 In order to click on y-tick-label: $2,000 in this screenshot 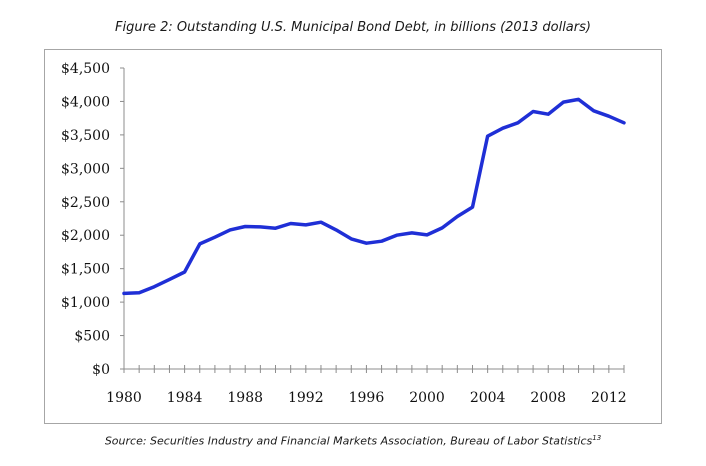, I will do `click(85, 236)`.